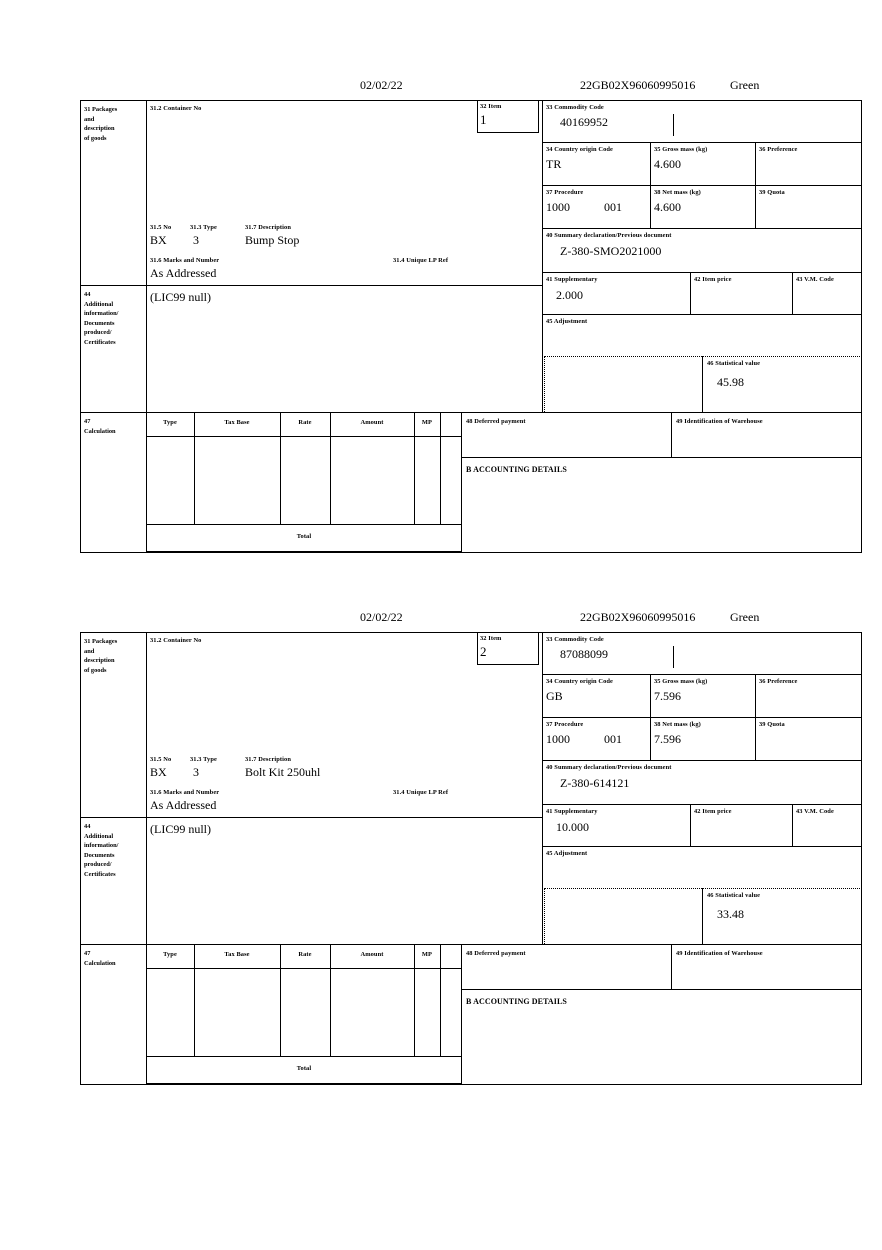  Describe the element at coordinates (87, 826) in the screenshot. I see `field-44-label-line: 44` at that location.